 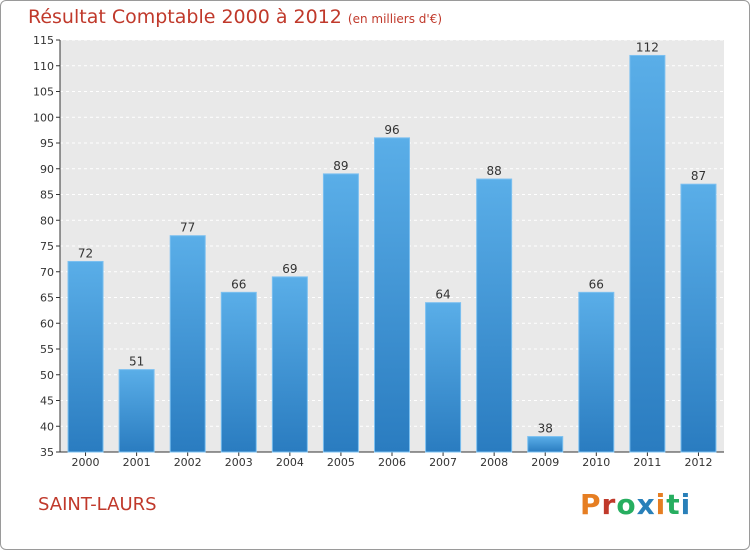 What do you see at coordinates (85, 356) in the screenshot?
I see `bar-2000` at bounding box center [85, 356].